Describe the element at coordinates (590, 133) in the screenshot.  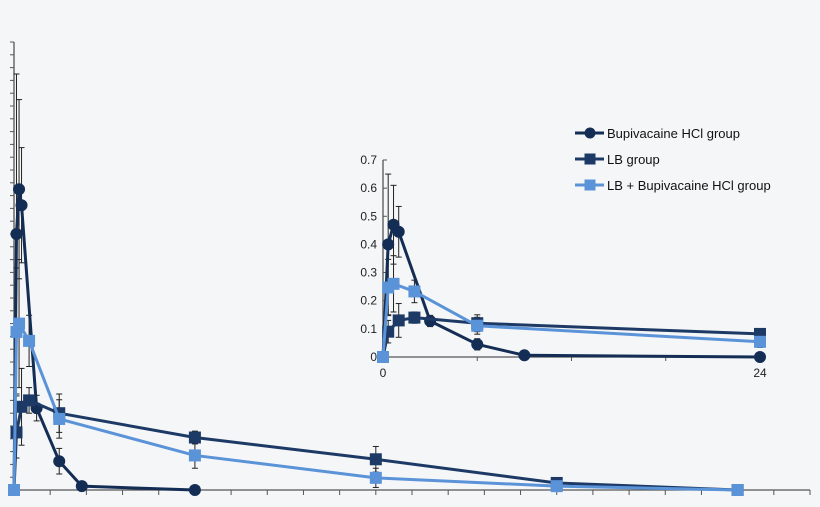
I see `legend-marker-circle` at that location.